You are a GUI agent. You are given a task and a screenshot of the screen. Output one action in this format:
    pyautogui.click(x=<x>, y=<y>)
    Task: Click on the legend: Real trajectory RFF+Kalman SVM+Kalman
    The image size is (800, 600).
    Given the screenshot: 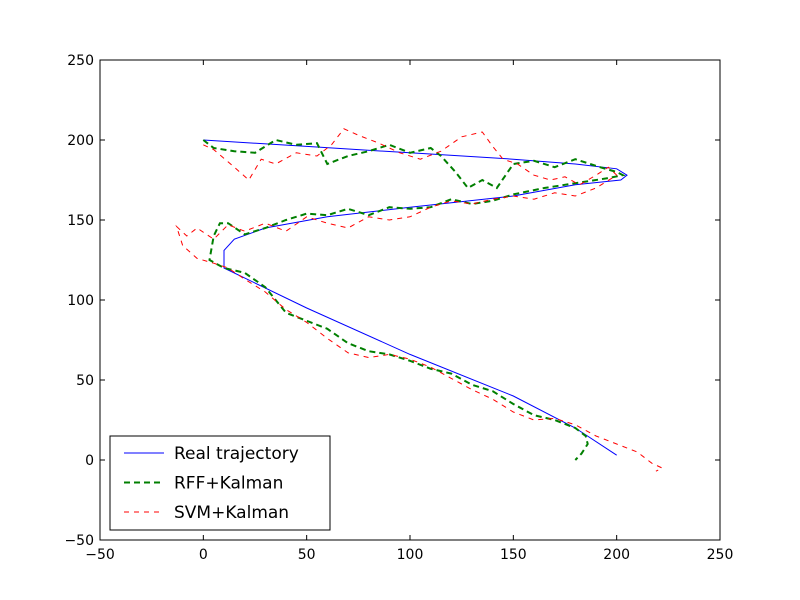 What is the action you would take?
    pyautogui.click(x=220, y=483)
    